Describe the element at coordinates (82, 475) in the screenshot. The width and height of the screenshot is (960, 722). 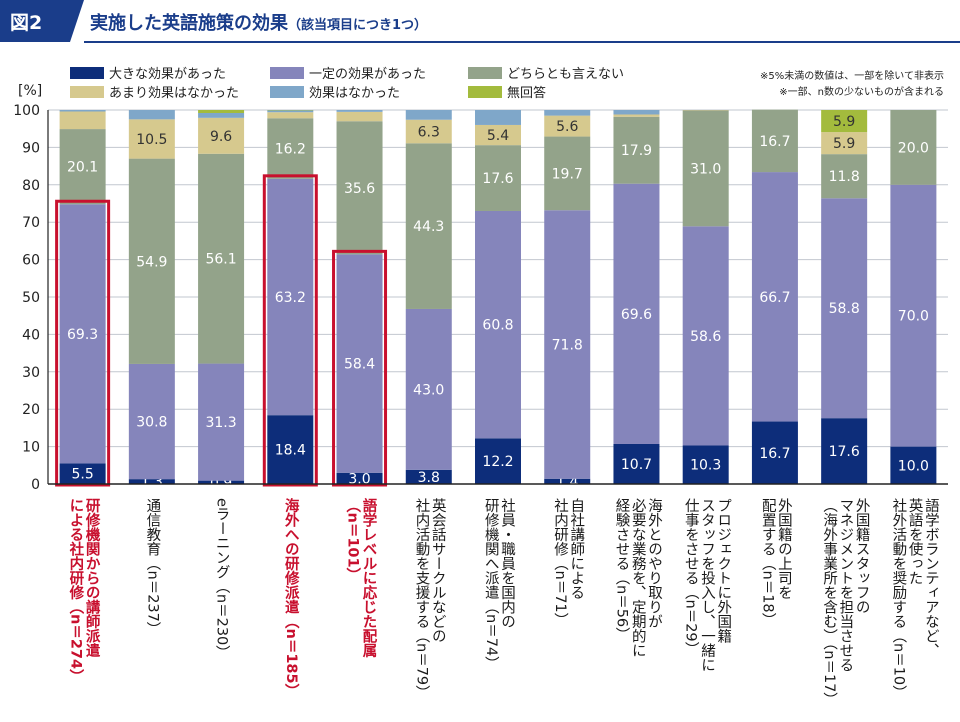
I see `data-label: 5.5` at that location.